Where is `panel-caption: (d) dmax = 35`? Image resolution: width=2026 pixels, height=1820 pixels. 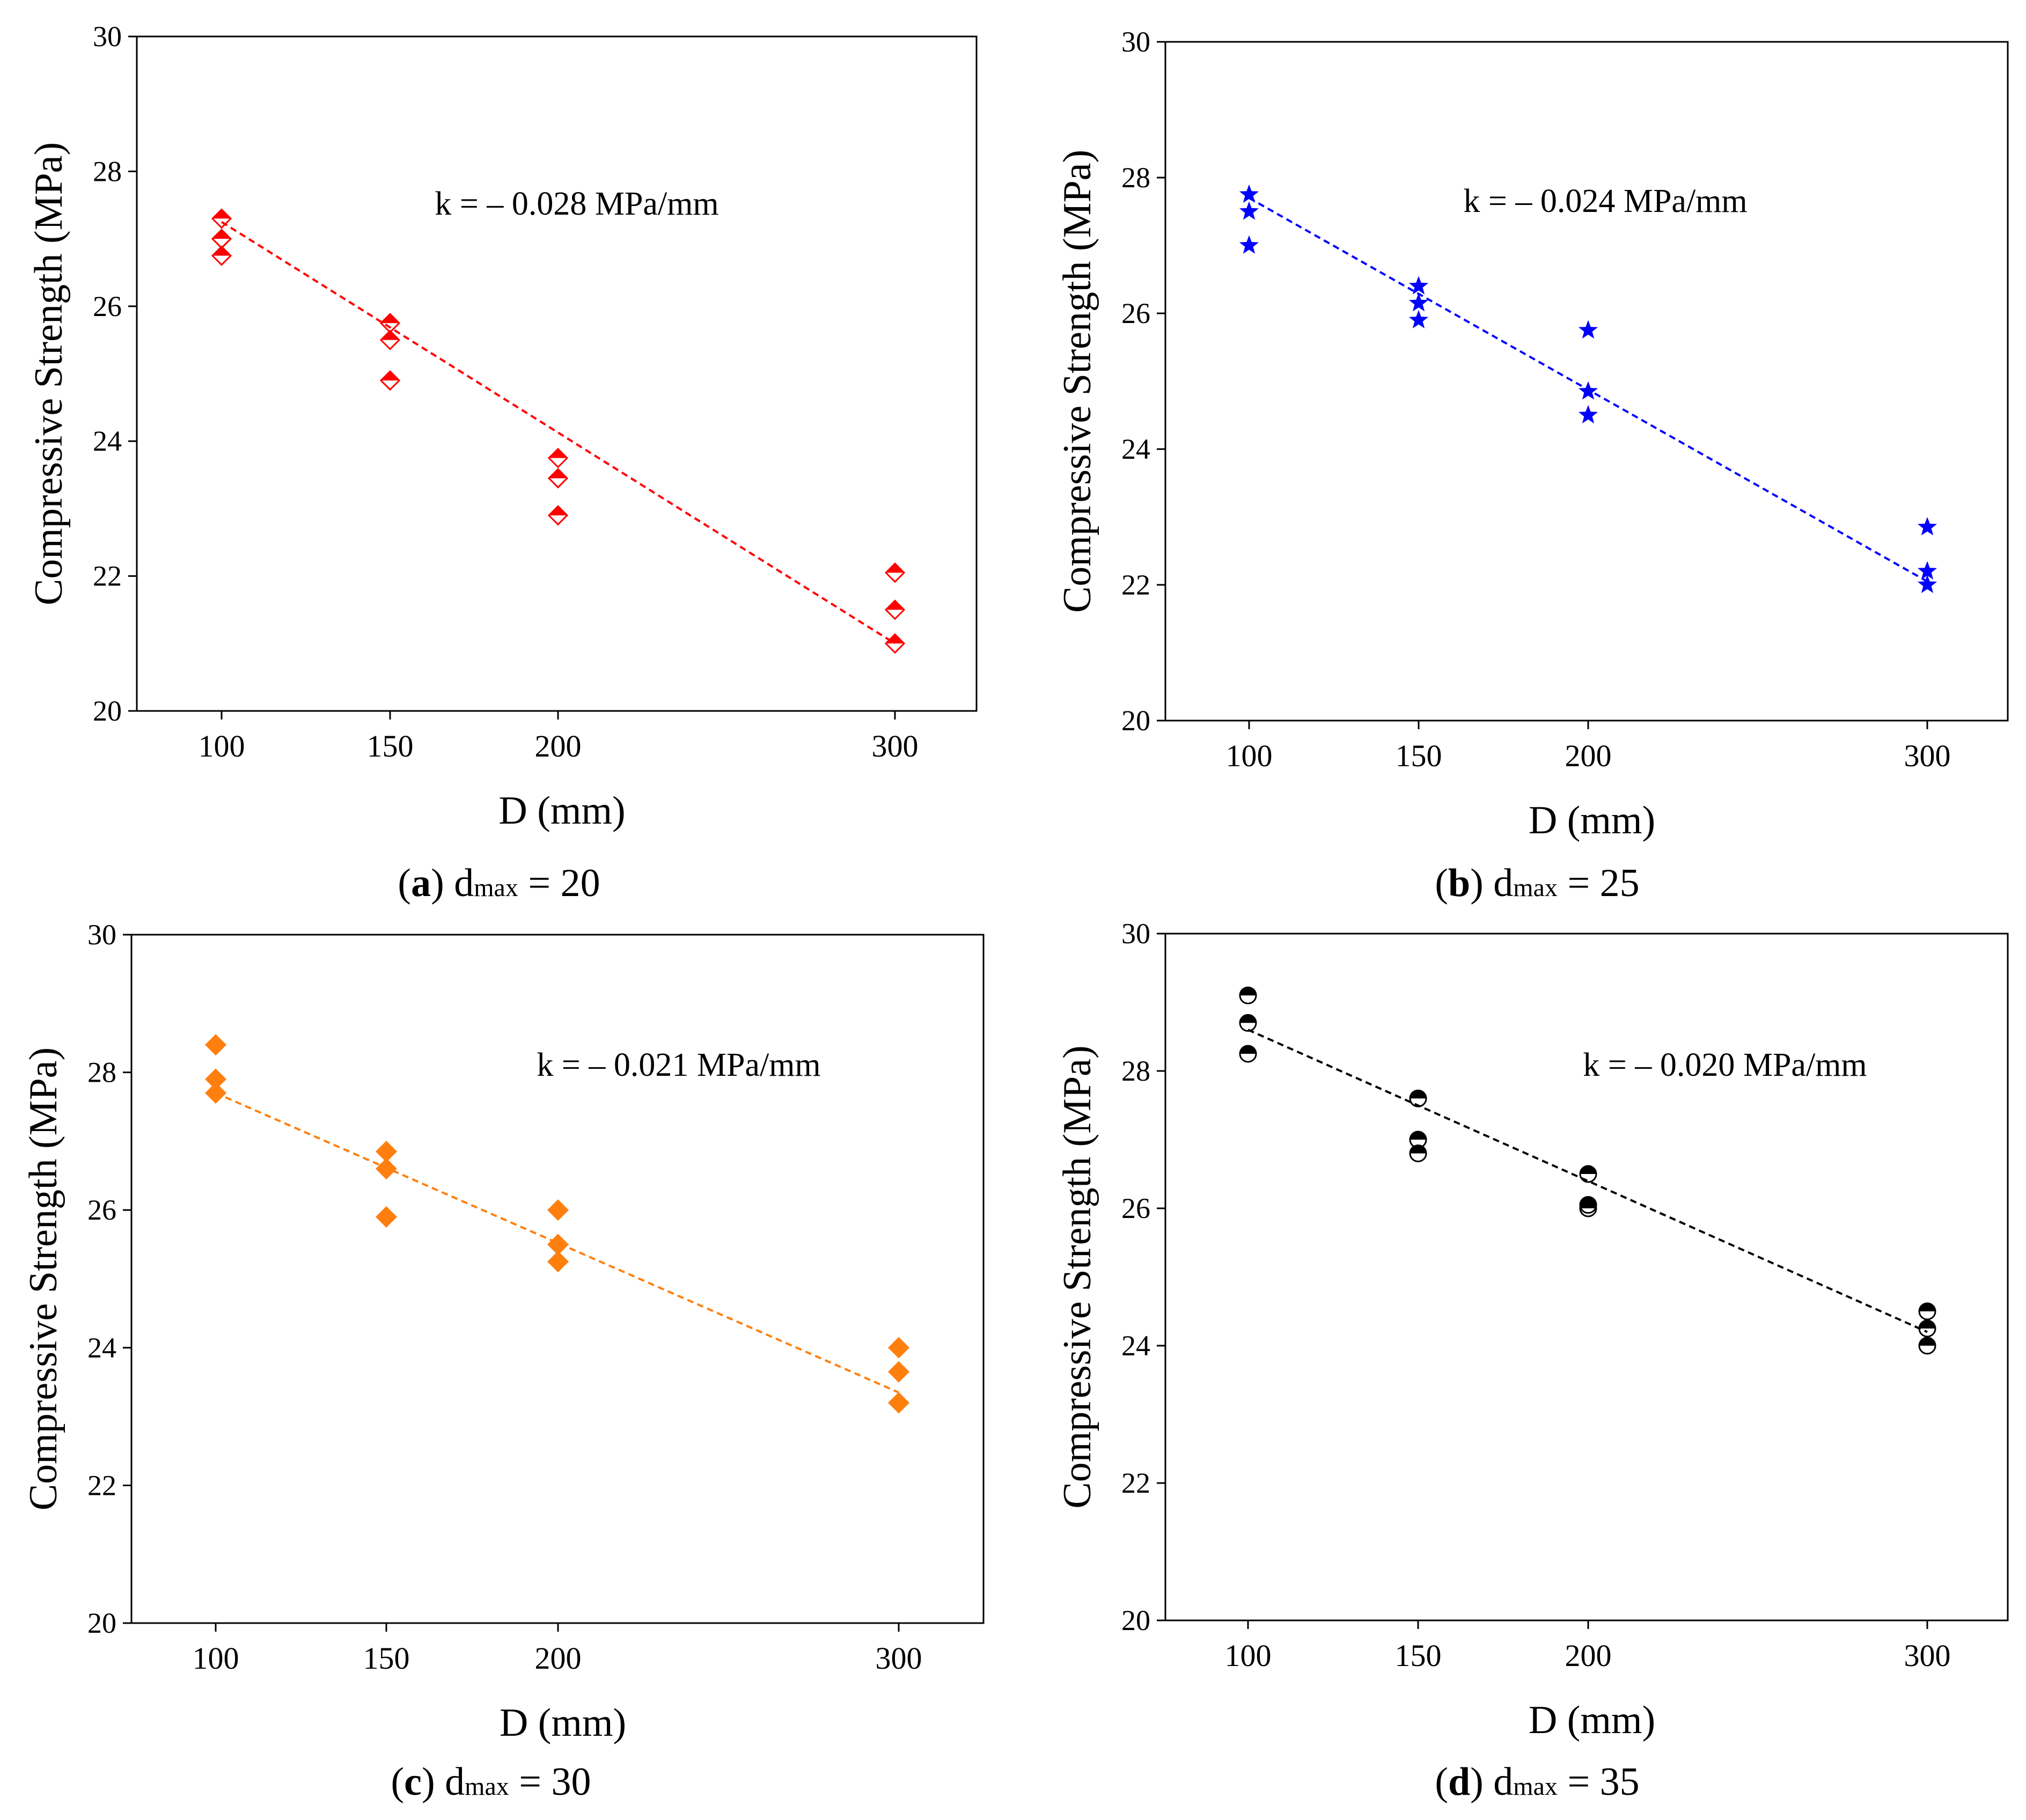 panel-caption: (d) dmax = 35 is located at coordinates (1537, 1782).